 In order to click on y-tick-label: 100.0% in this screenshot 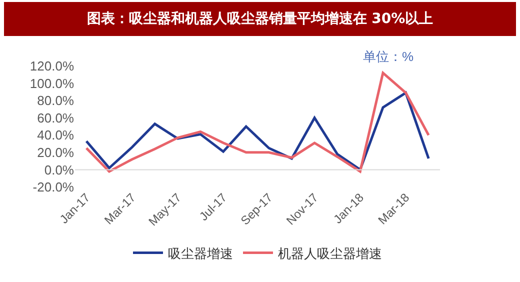, I will do `click(52, 83)`.